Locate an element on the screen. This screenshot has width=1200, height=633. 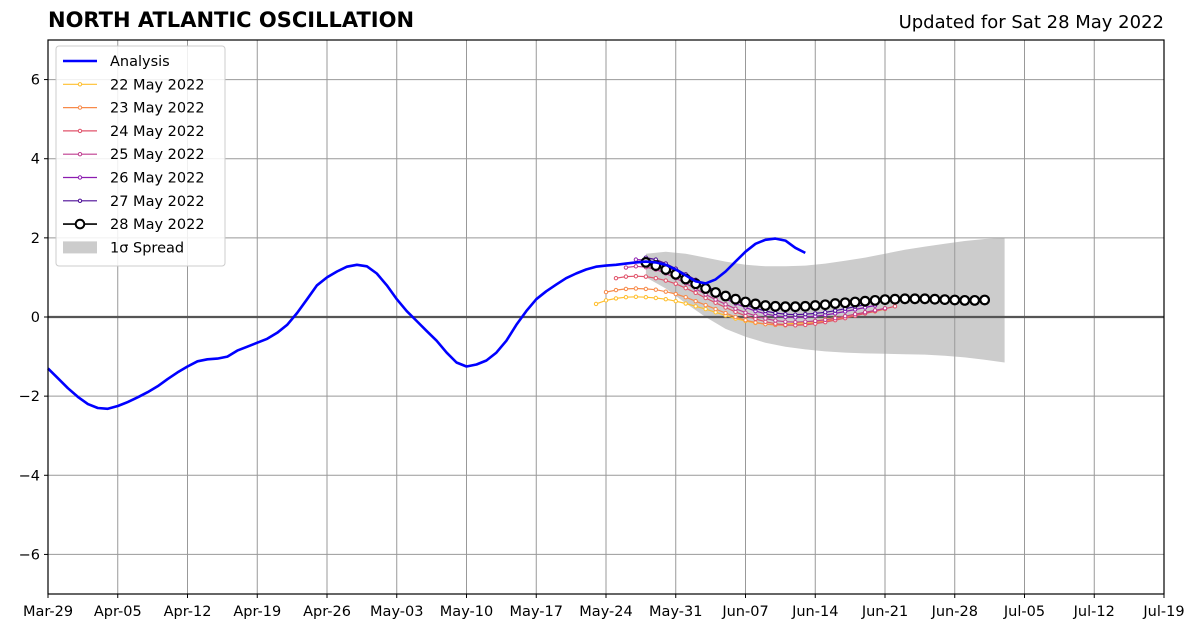
y-tick-label: −2 is located at coordinates (29, 397).